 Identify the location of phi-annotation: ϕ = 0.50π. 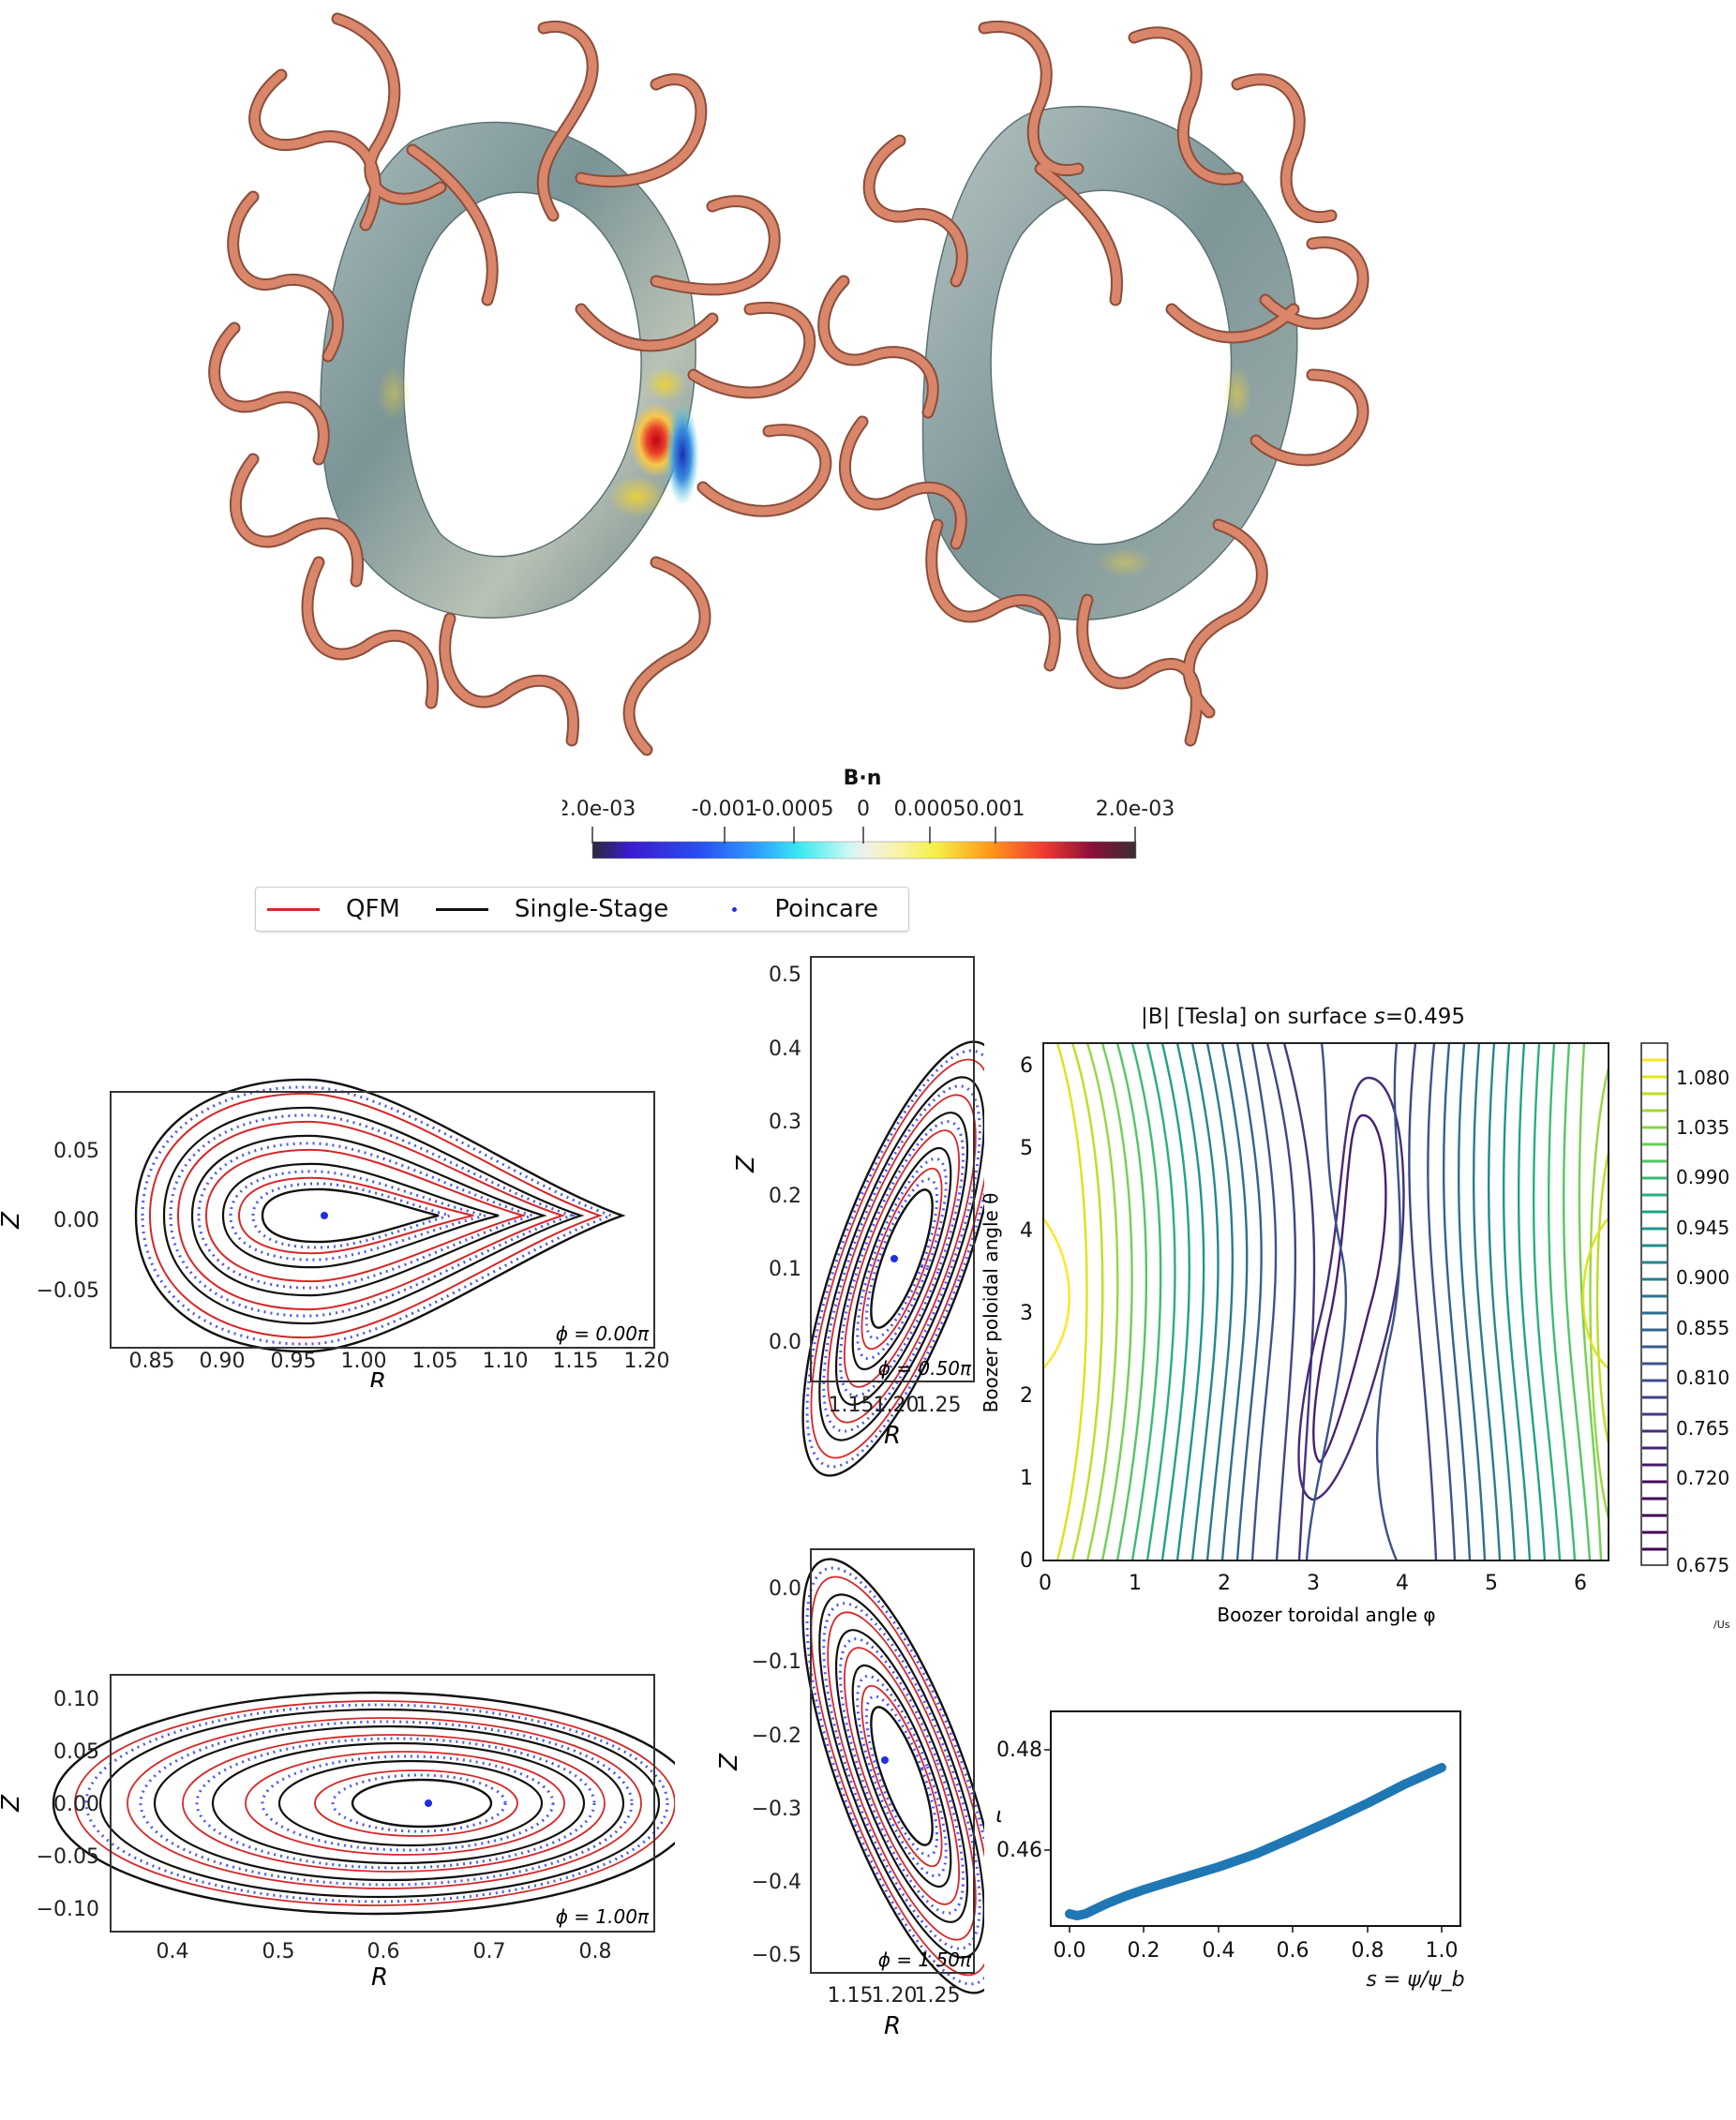
(925, 1368).